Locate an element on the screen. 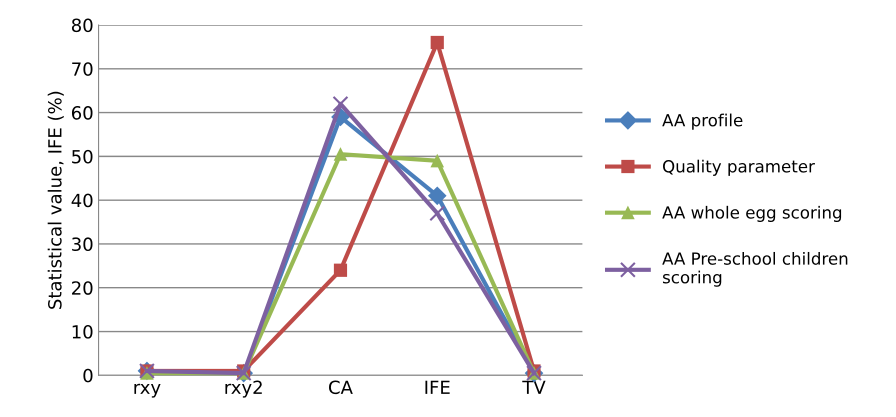 The width and height of the screenshot is (896, 417). y-axis-title: Statistical value, IFE (%) is located at coordinates (56, 200).